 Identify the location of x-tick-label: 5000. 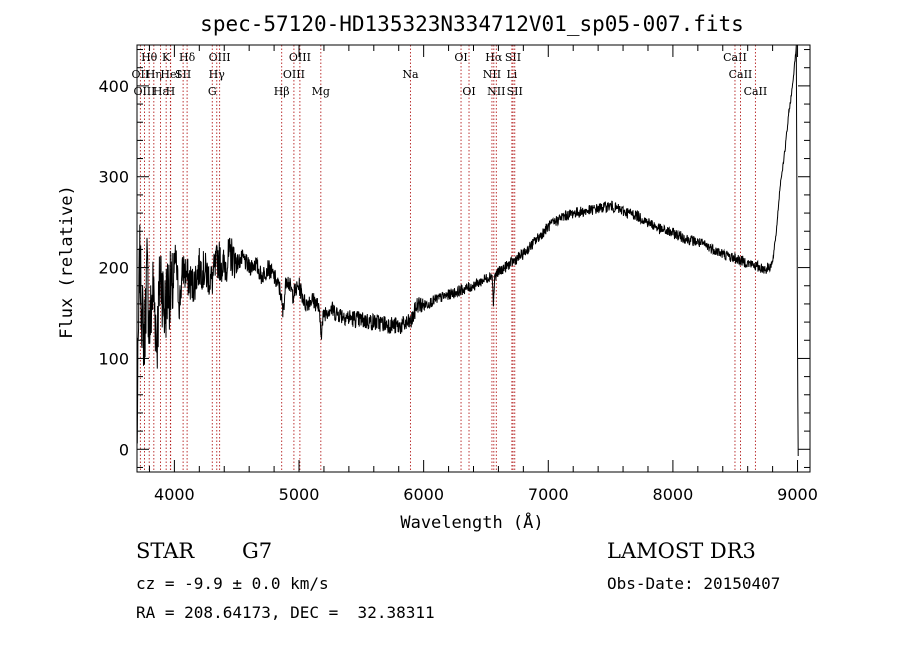
(299, 494).